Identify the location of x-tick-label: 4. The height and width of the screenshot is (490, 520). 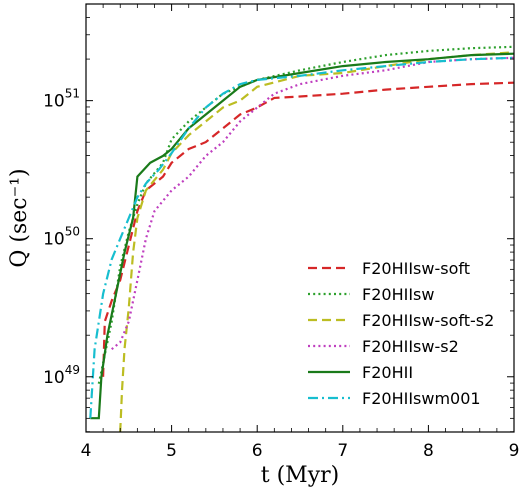
(86, 451).